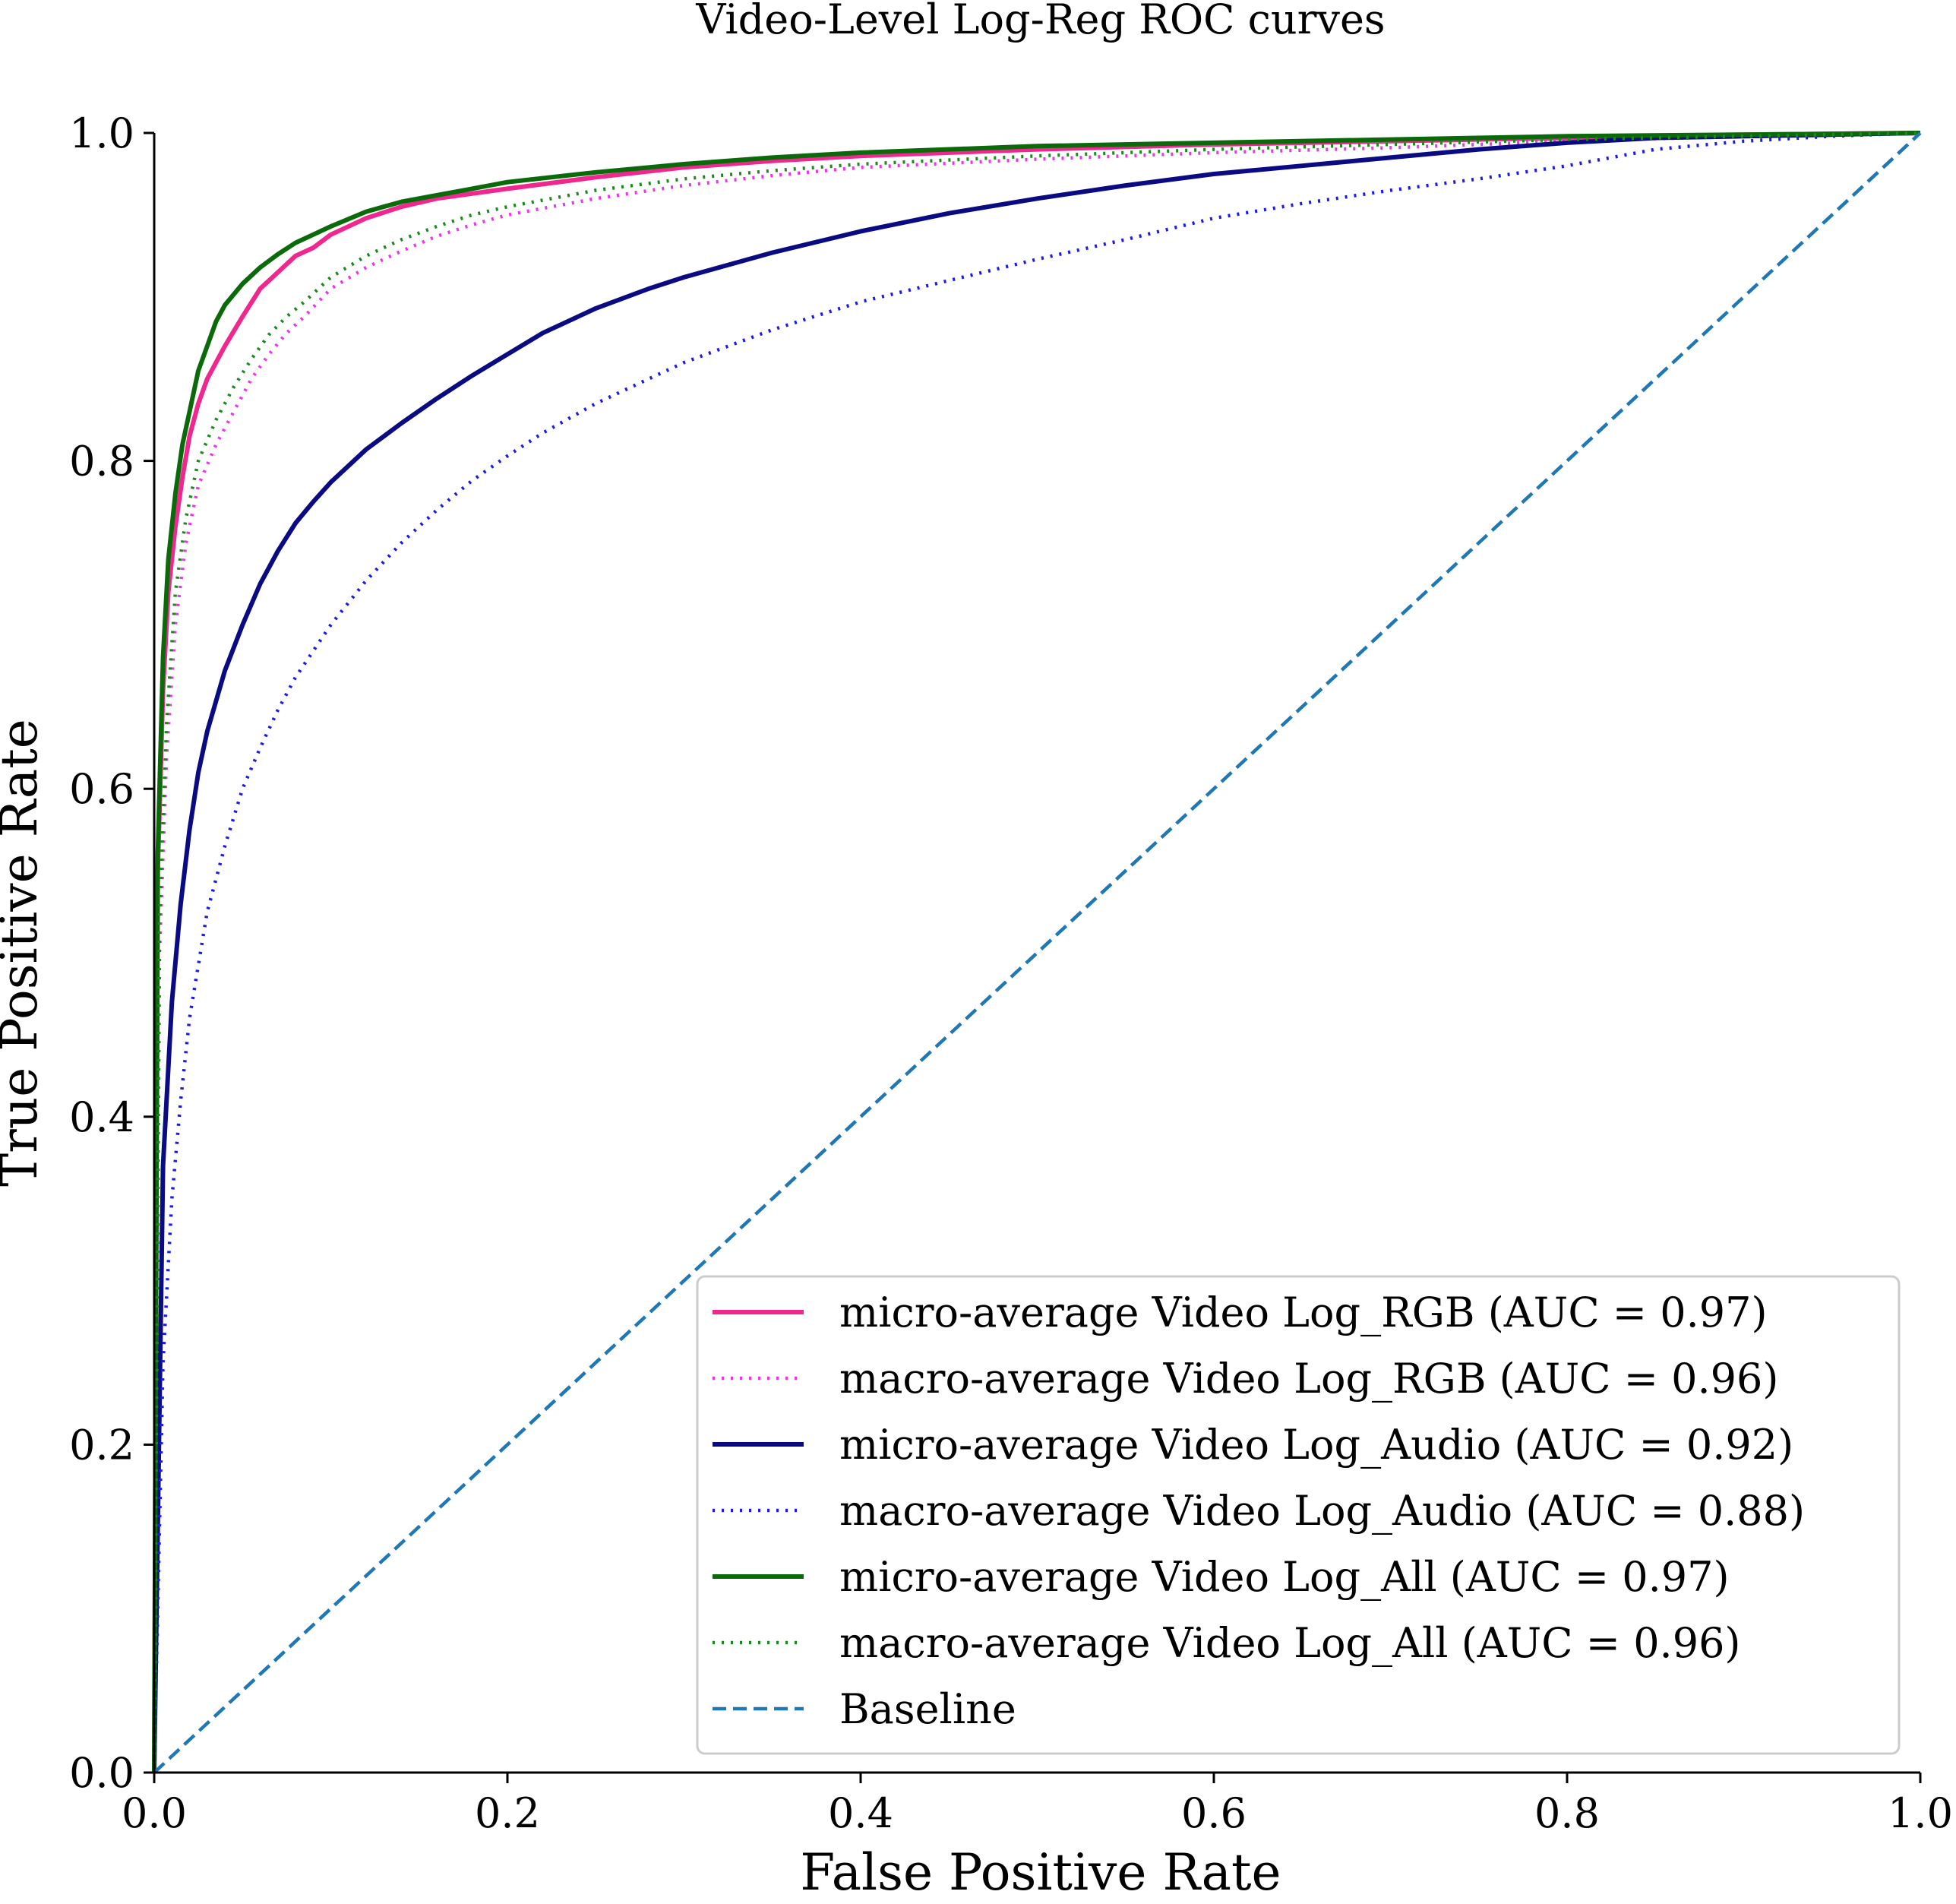  What do you see at coordinates (101, 1773) in the screenshot?
I see `y-tick-label-0: 0.0` at bounding box center [101, 1773].